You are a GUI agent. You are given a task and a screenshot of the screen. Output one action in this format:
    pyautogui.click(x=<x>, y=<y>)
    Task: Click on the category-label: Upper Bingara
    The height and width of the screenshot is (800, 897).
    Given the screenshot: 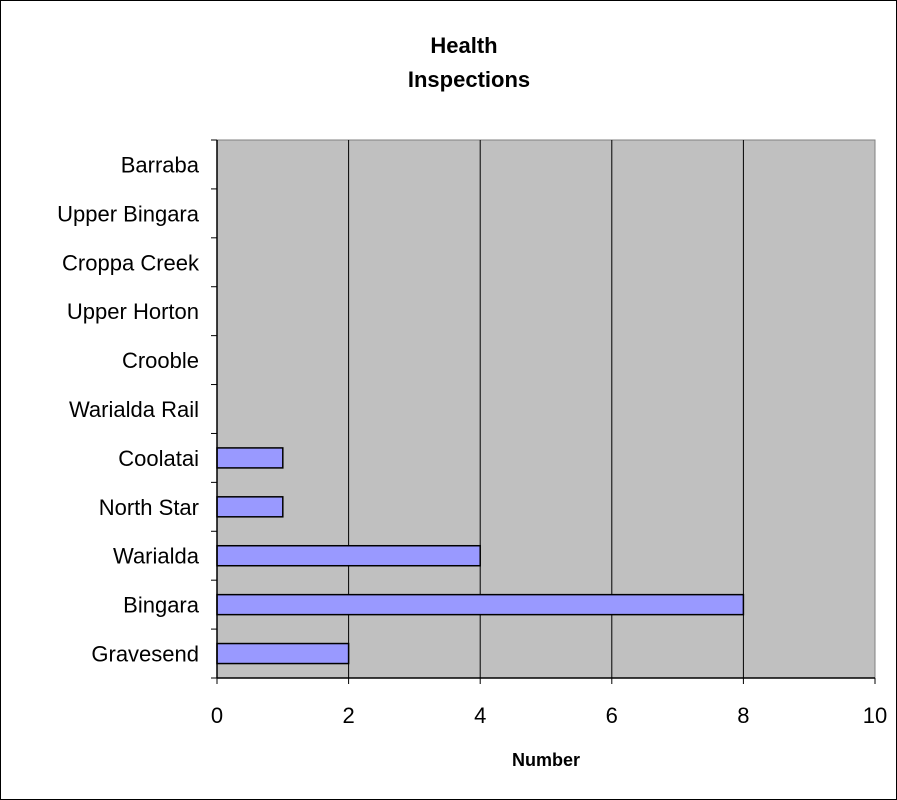 What is the action you would take?
    pyautogui.click(x=128, y=213)
    